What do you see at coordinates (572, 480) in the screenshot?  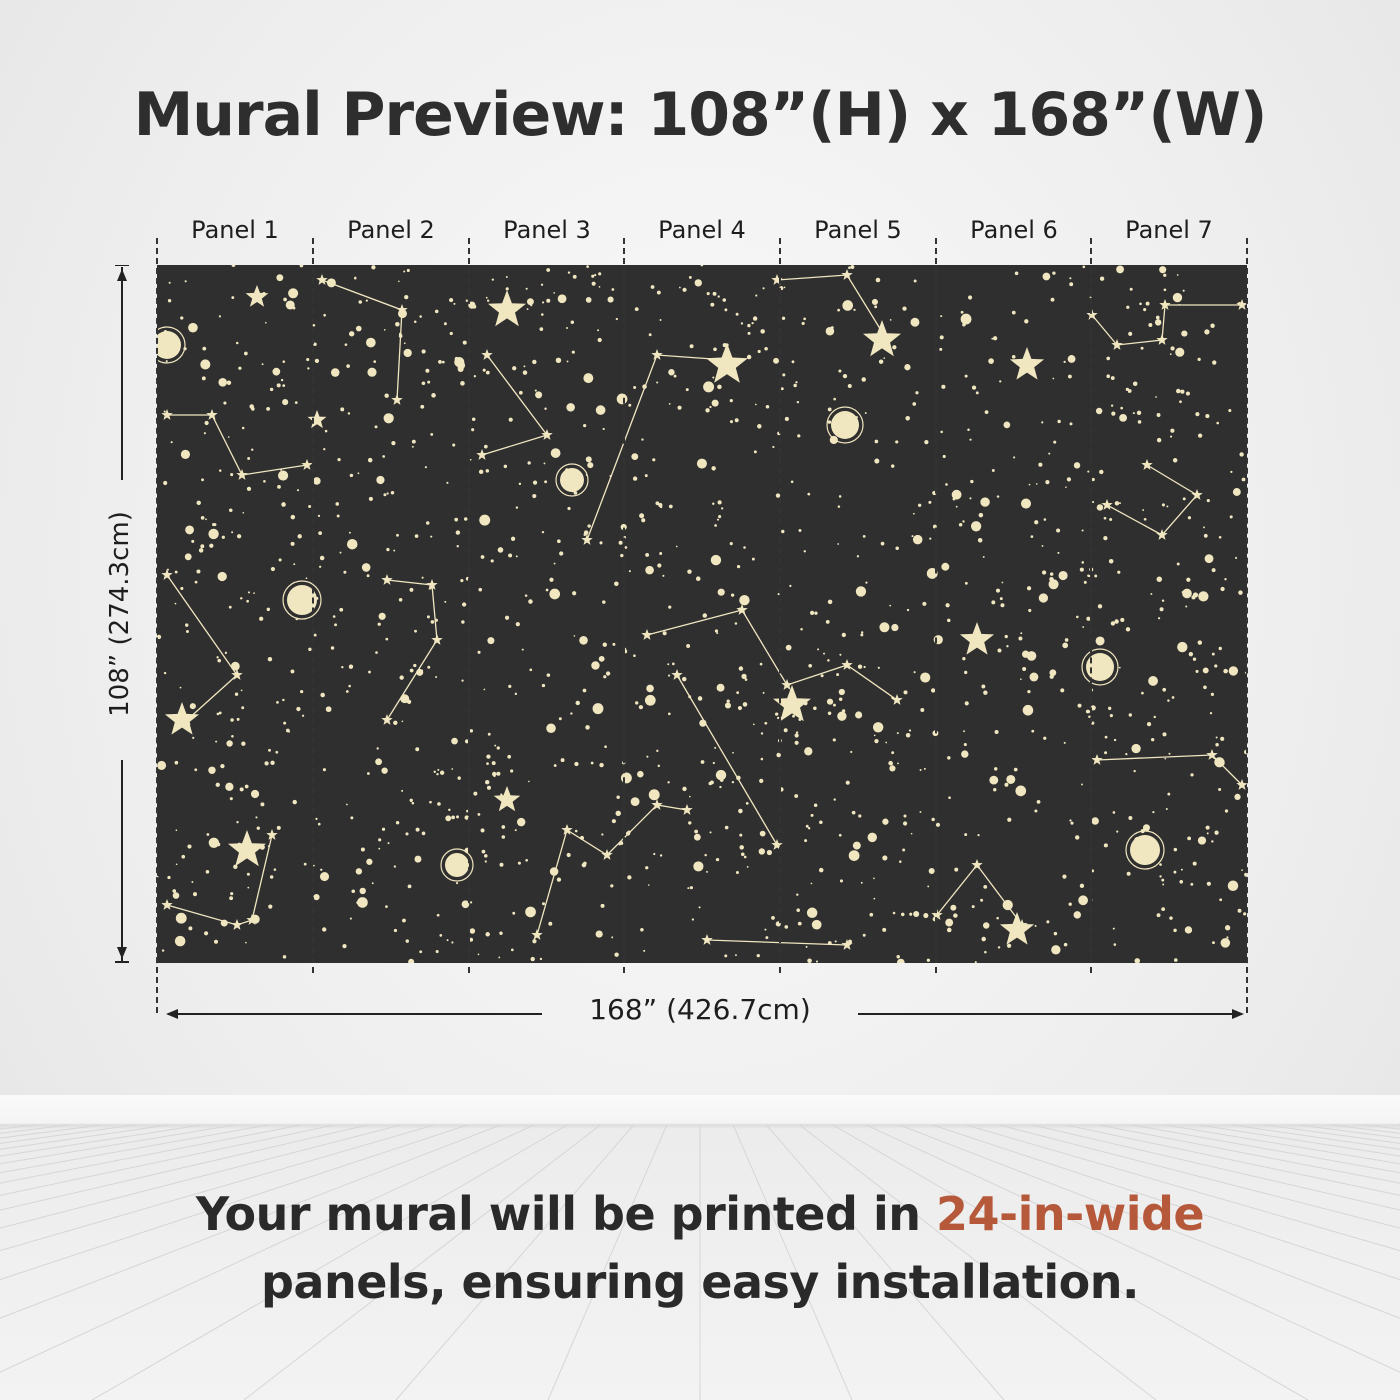 I see `planet` at bounding box center [572, 480].